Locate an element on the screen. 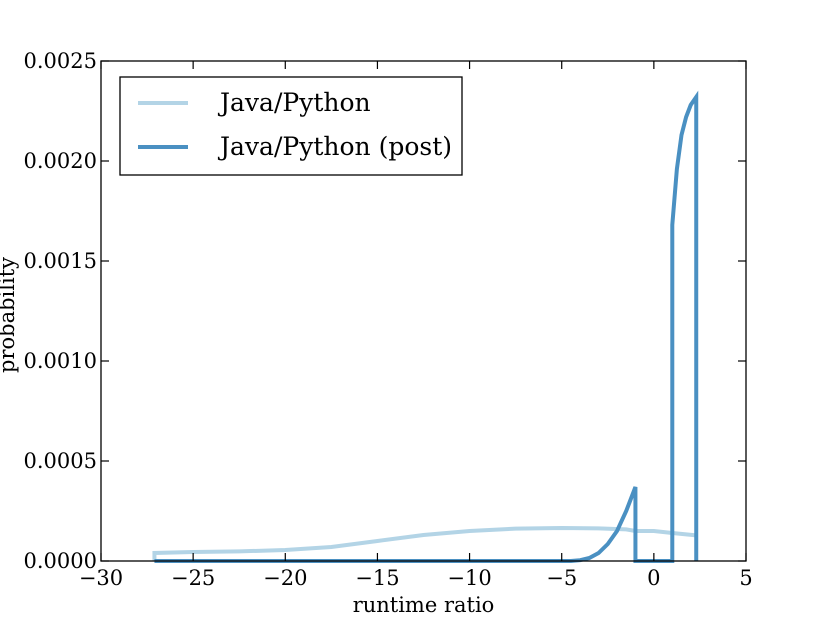 The height and width of the screenshot is (628, 830). x-tick-label: −15 is located at coordinates (377, 578).